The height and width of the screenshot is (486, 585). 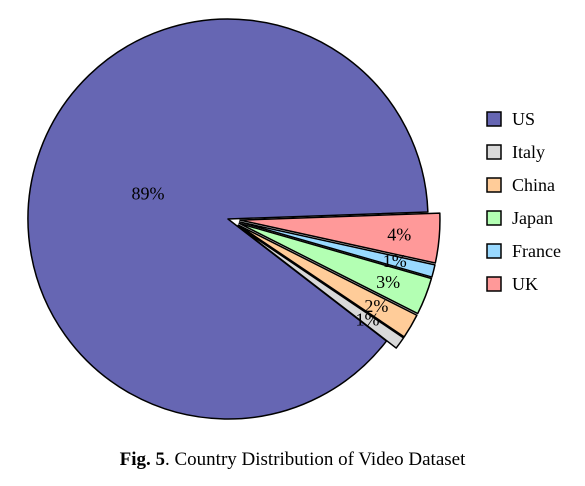 What do you see at coordinates (315, 459) in the screenshot?
I see `caption-text: . Country Distribution of Video Dataset` at bounding box center [315, 459].